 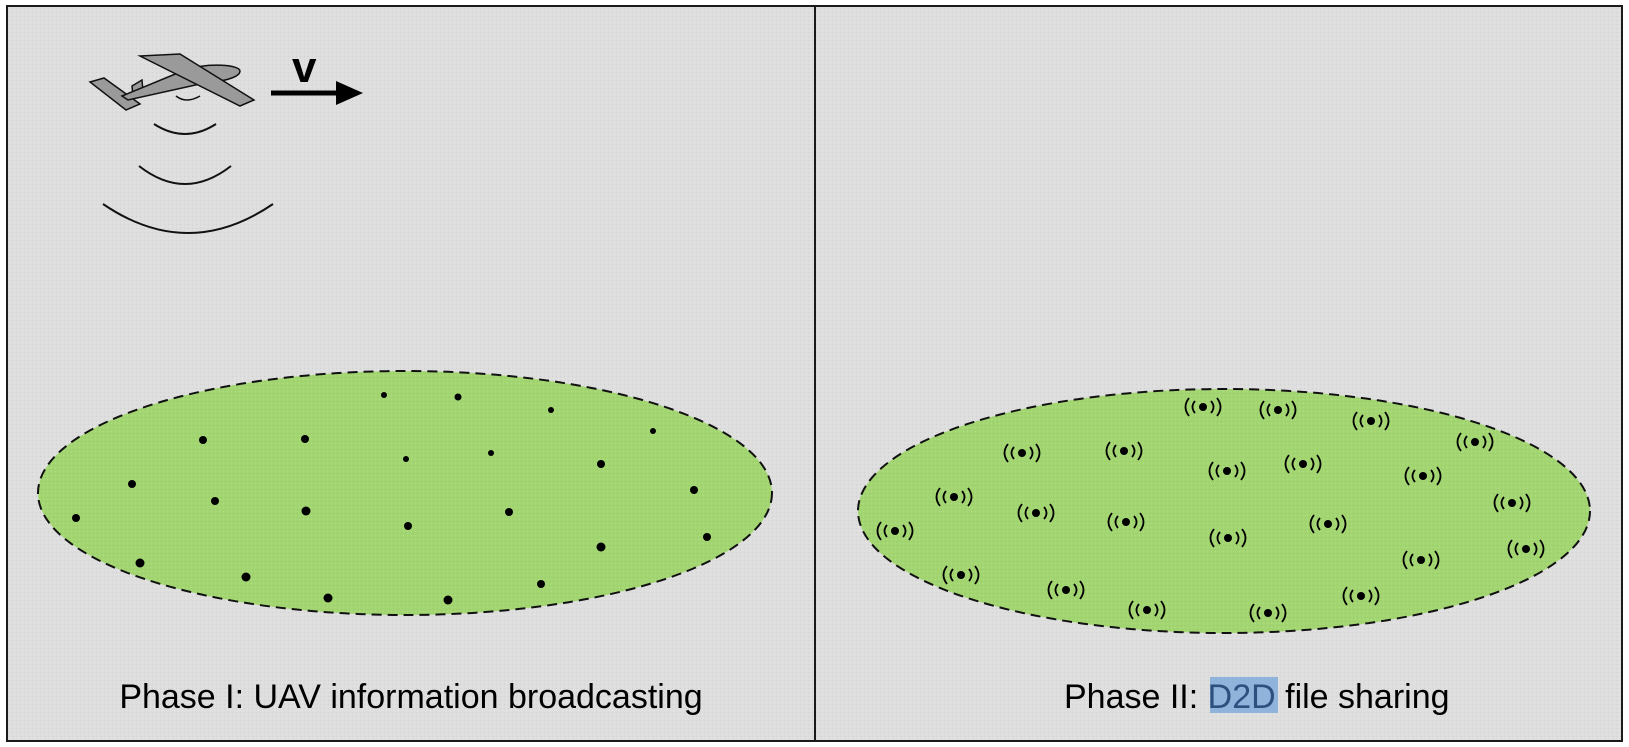 I want to click on device-nodes, so click(x=391, y=498).